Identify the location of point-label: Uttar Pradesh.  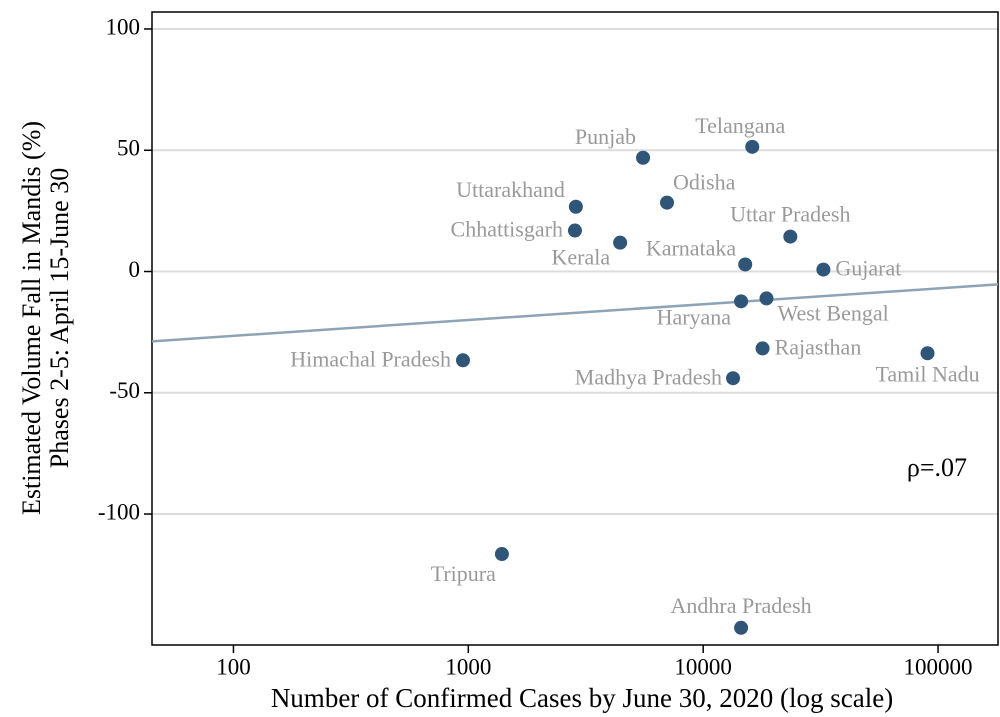
(790, 214).